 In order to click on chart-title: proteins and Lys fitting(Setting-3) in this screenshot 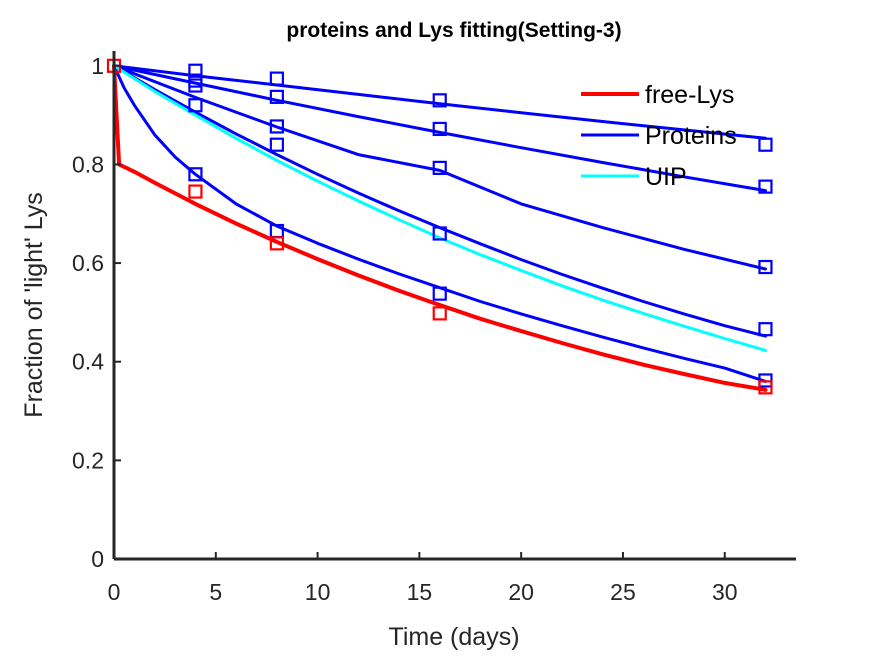, I will do `click(453, 30)`.